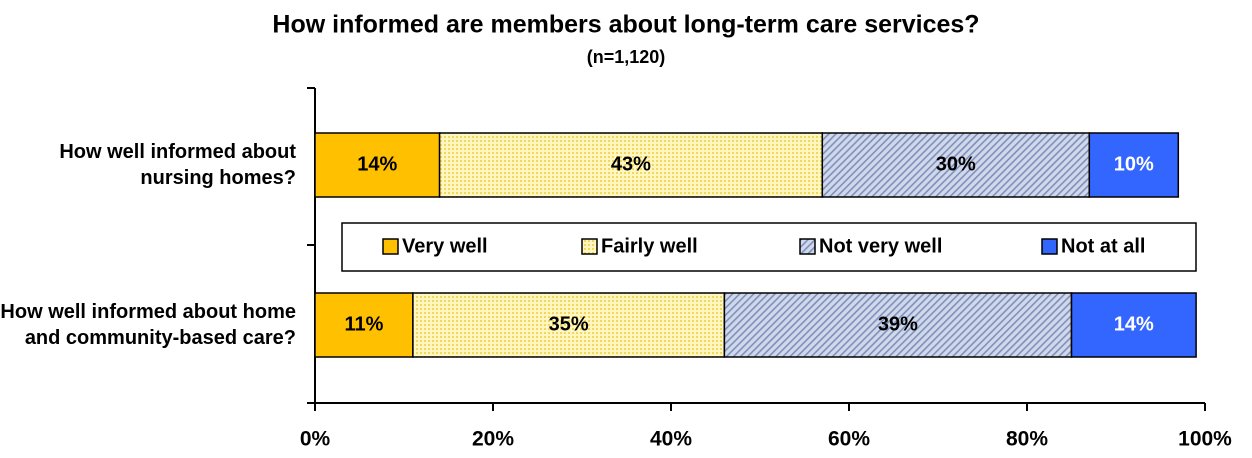  What do you see at coordinates (493, 439) in the screenshot?
I see `x-tick-label: 20%` at bounding box center [493, 439].